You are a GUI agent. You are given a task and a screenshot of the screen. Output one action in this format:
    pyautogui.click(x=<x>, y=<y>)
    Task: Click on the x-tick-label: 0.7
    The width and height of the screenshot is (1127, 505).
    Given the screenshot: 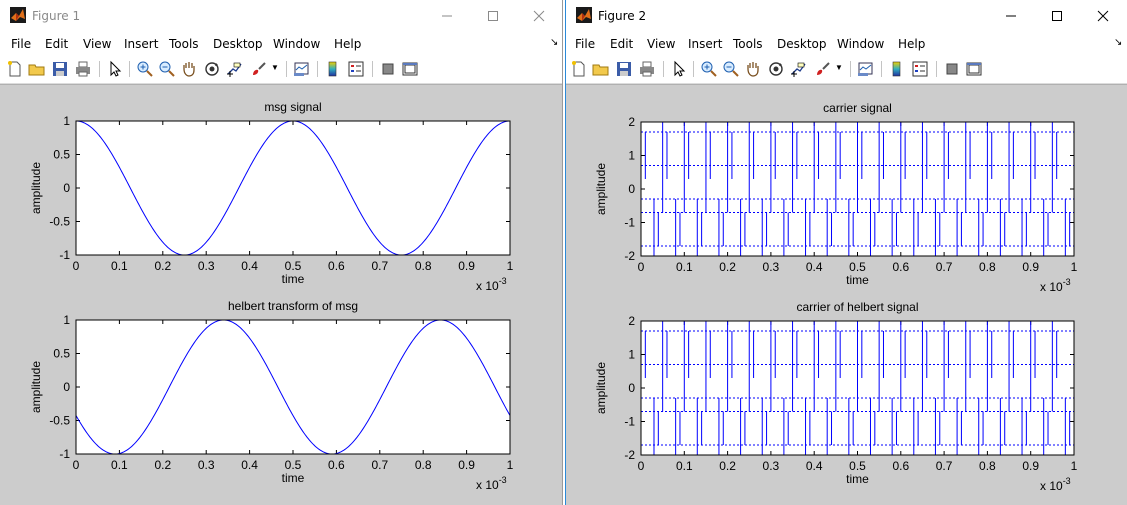 What is the action you would take?
    pyautogui.click(x=944, y=466)
    